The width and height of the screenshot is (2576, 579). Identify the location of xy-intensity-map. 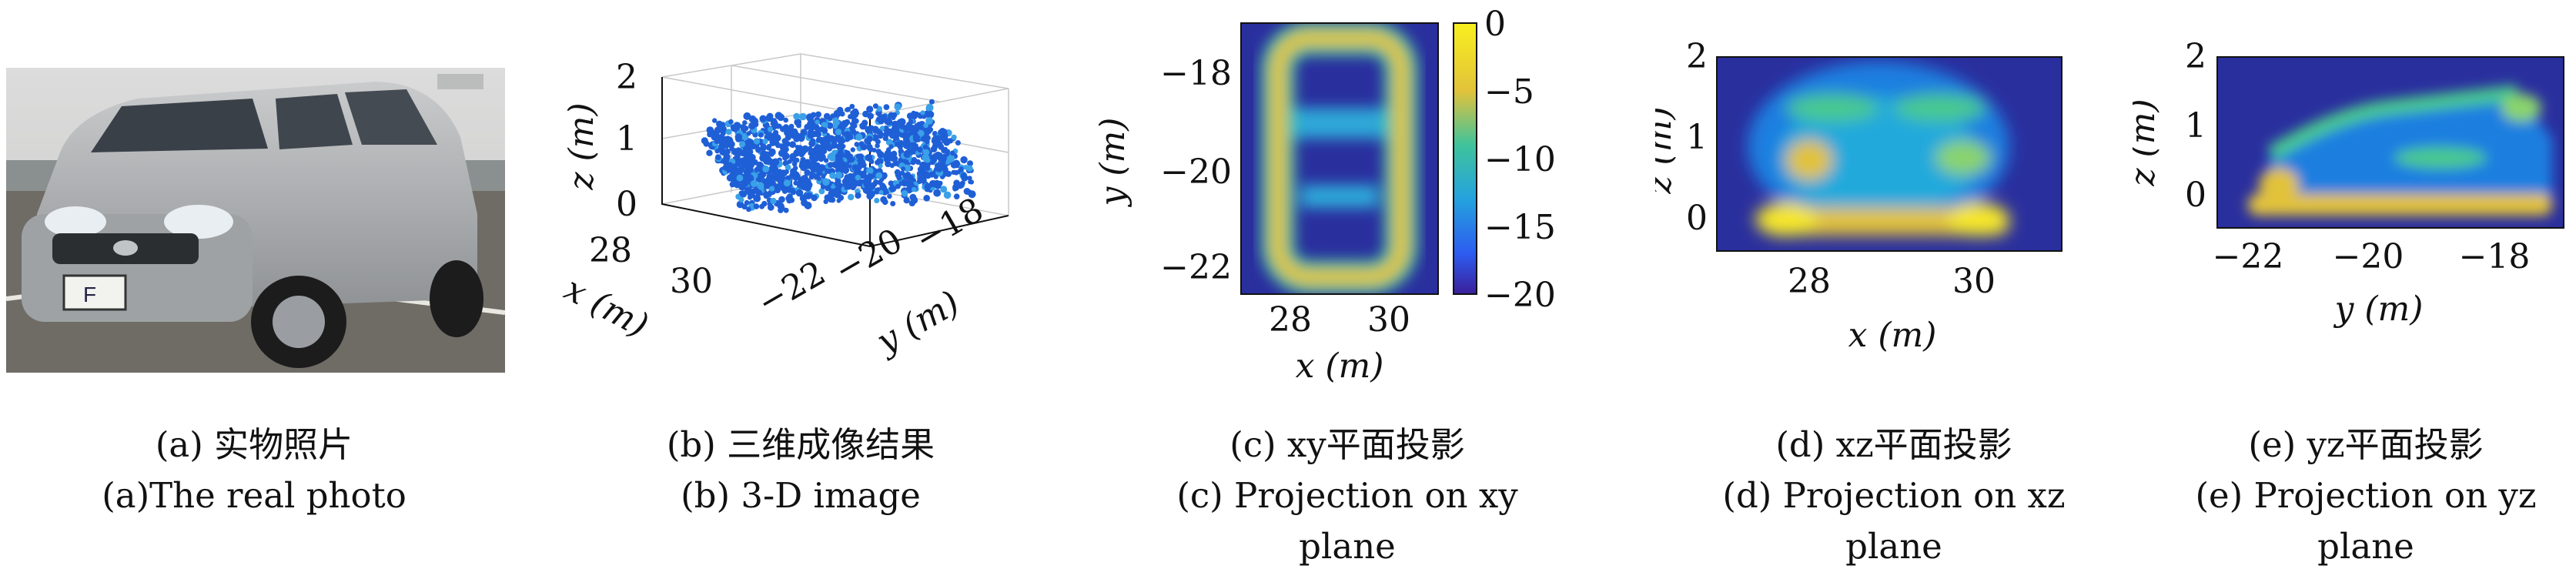
(1339, 158).